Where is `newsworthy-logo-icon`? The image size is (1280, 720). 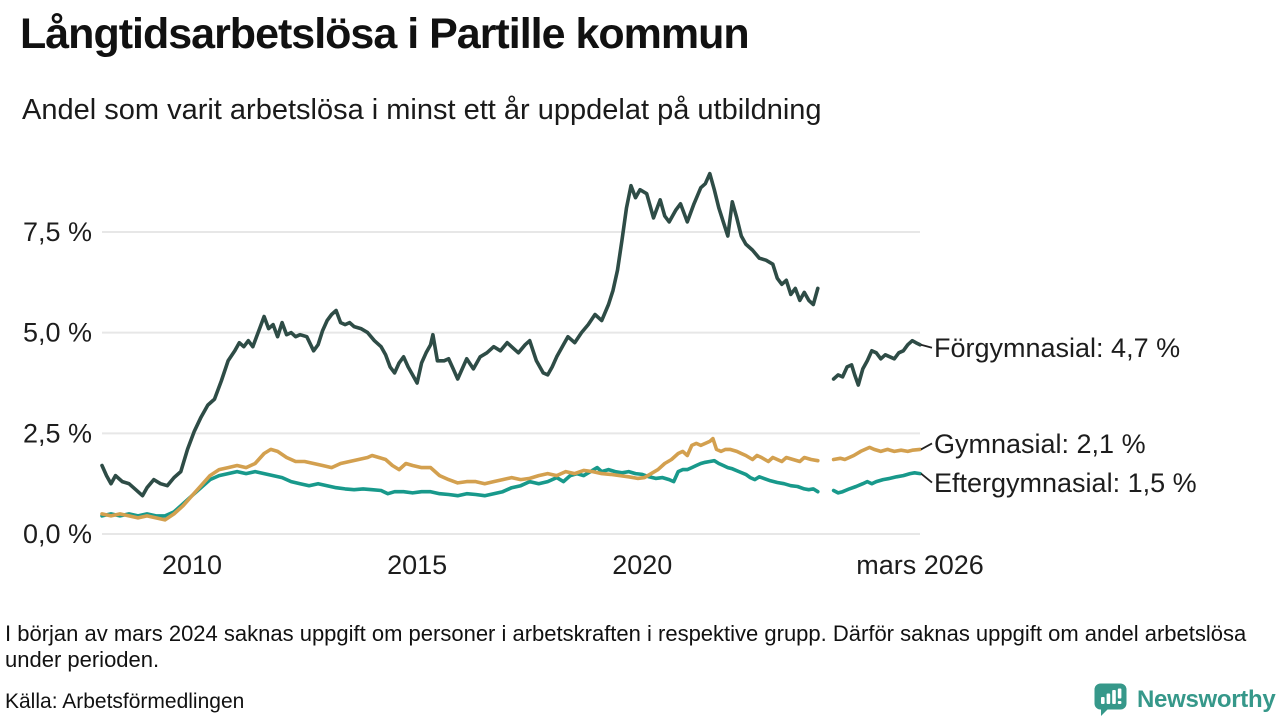
newsworthy-logo-icon is located at coordinates (1110, 699).